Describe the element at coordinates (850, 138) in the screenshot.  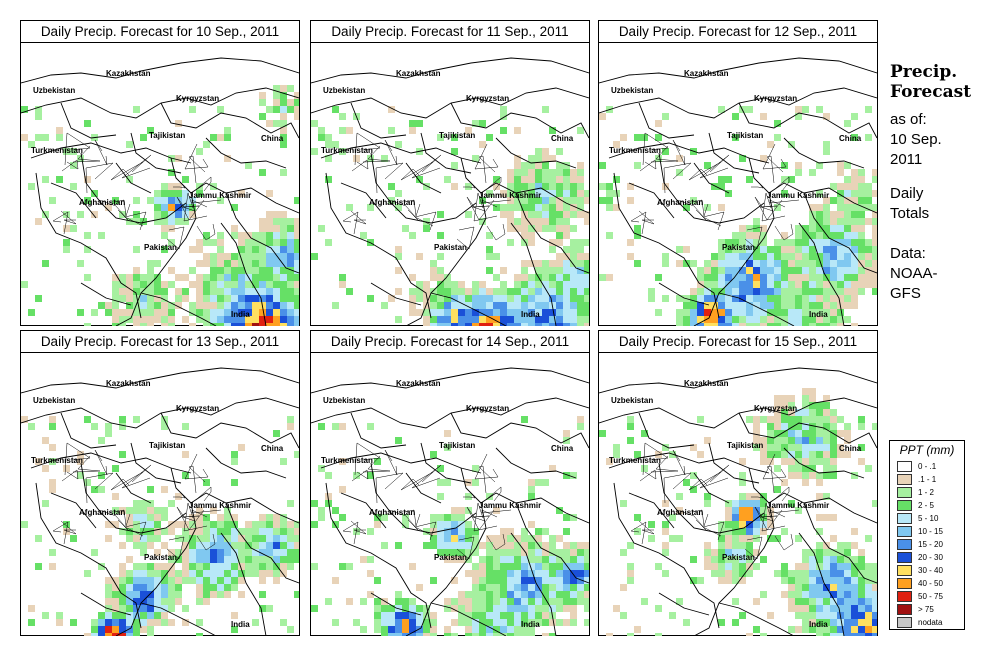
I see `map-label-china: China` at that location.